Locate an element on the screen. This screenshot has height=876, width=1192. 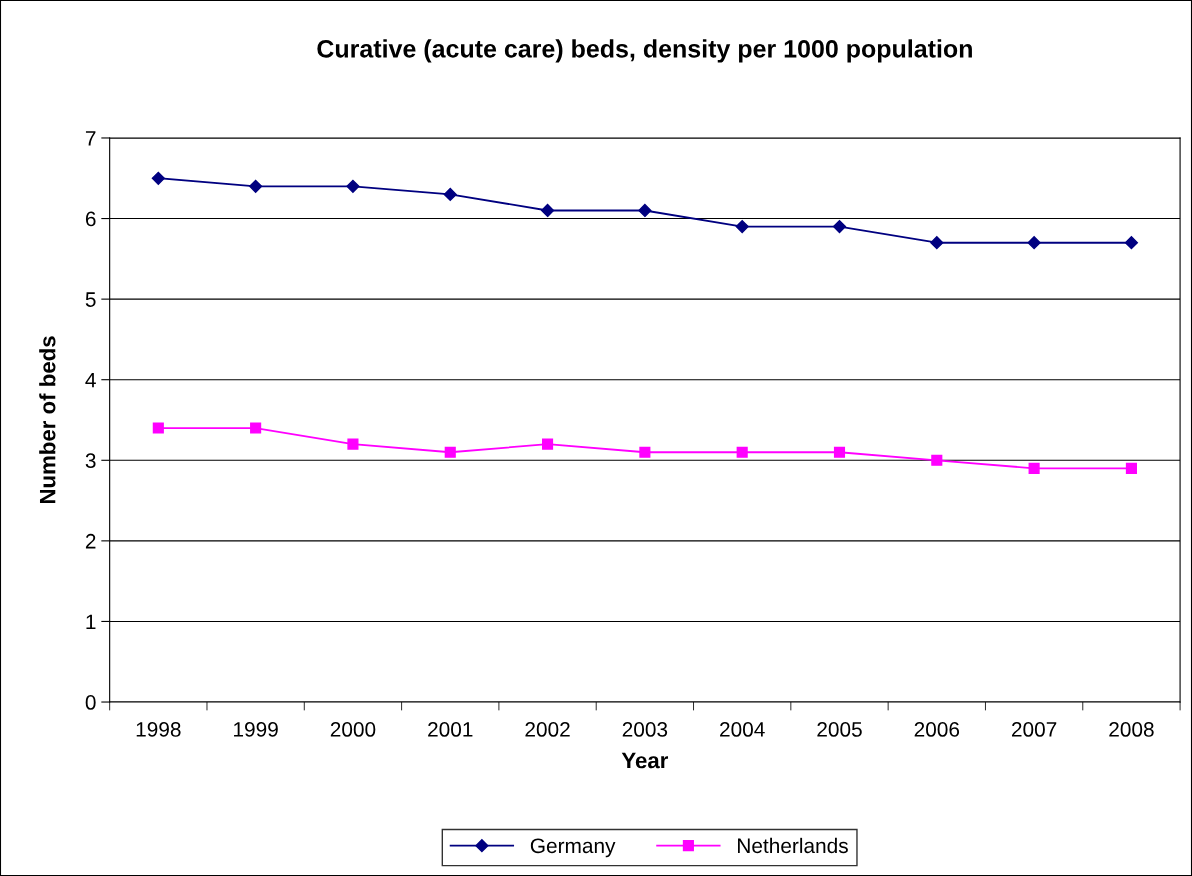
x-tick-label: 1998 is located at coordinates (158, 729).